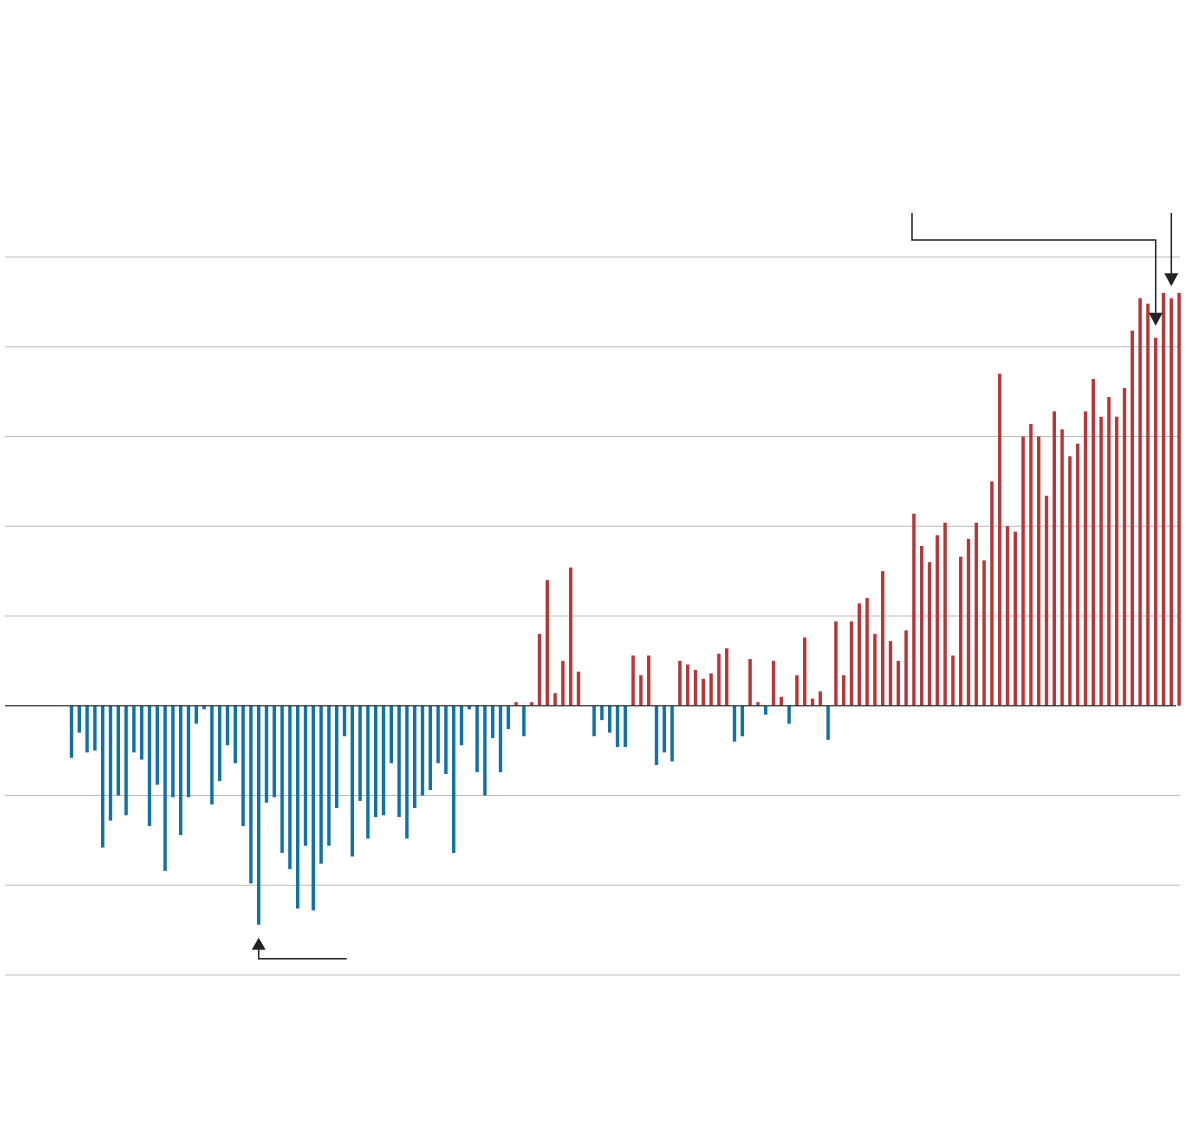 Image resolution: width=1200 pixels, height=1134 pixels. What do you see at coordinates (258, 943) in the screenshot?
I see `arrow-head-up` at bounding box center [258, 943].